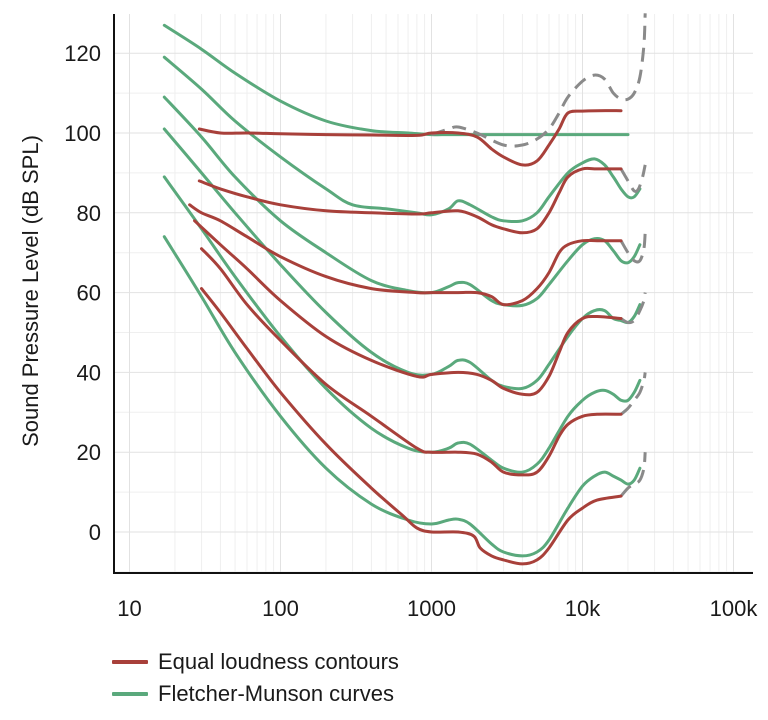 The width and height of the screenshot is (768, 720). Describe the element at coordinates (82, 133) in the screenshot. I see `y-tick-label: 100` at that location.